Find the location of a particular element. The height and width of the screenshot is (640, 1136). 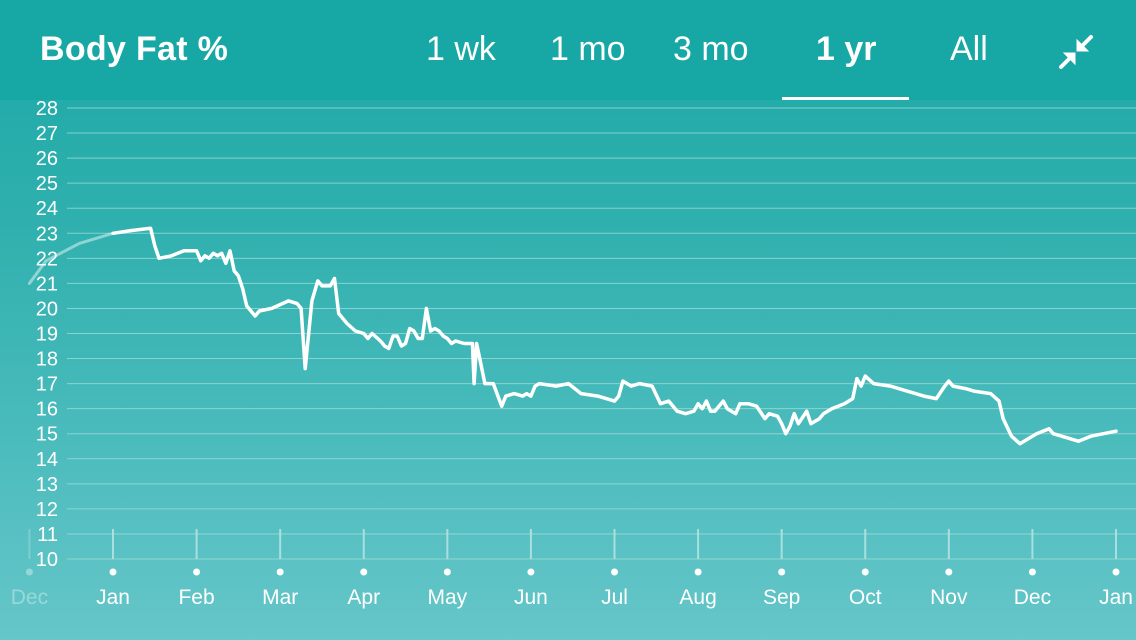

y-tick-label: 14 is located at coordinates (47, 460).